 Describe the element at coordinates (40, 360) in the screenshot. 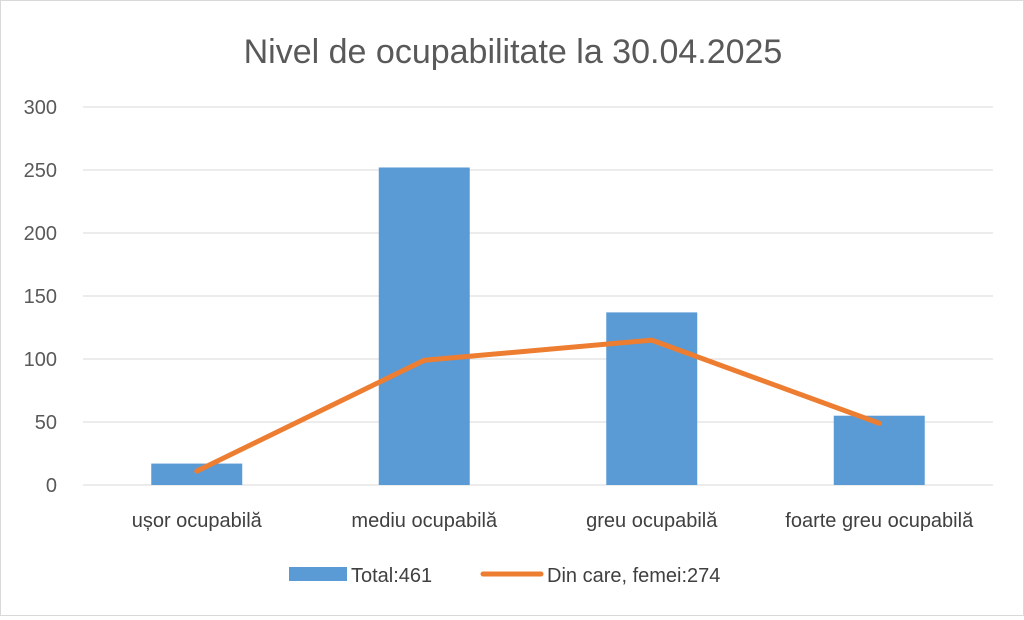

I see `y-tick-label: 100` at that location.